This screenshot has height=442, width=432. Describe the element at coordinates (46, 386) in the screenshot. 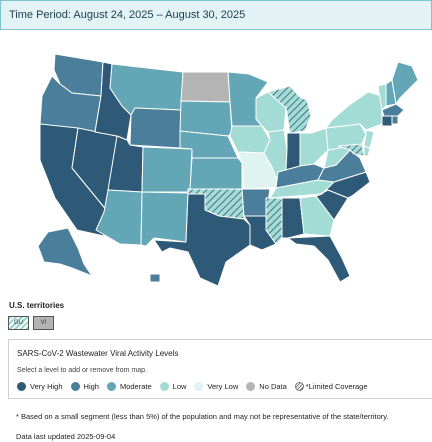

I see `legend-label: Very High` at that location.